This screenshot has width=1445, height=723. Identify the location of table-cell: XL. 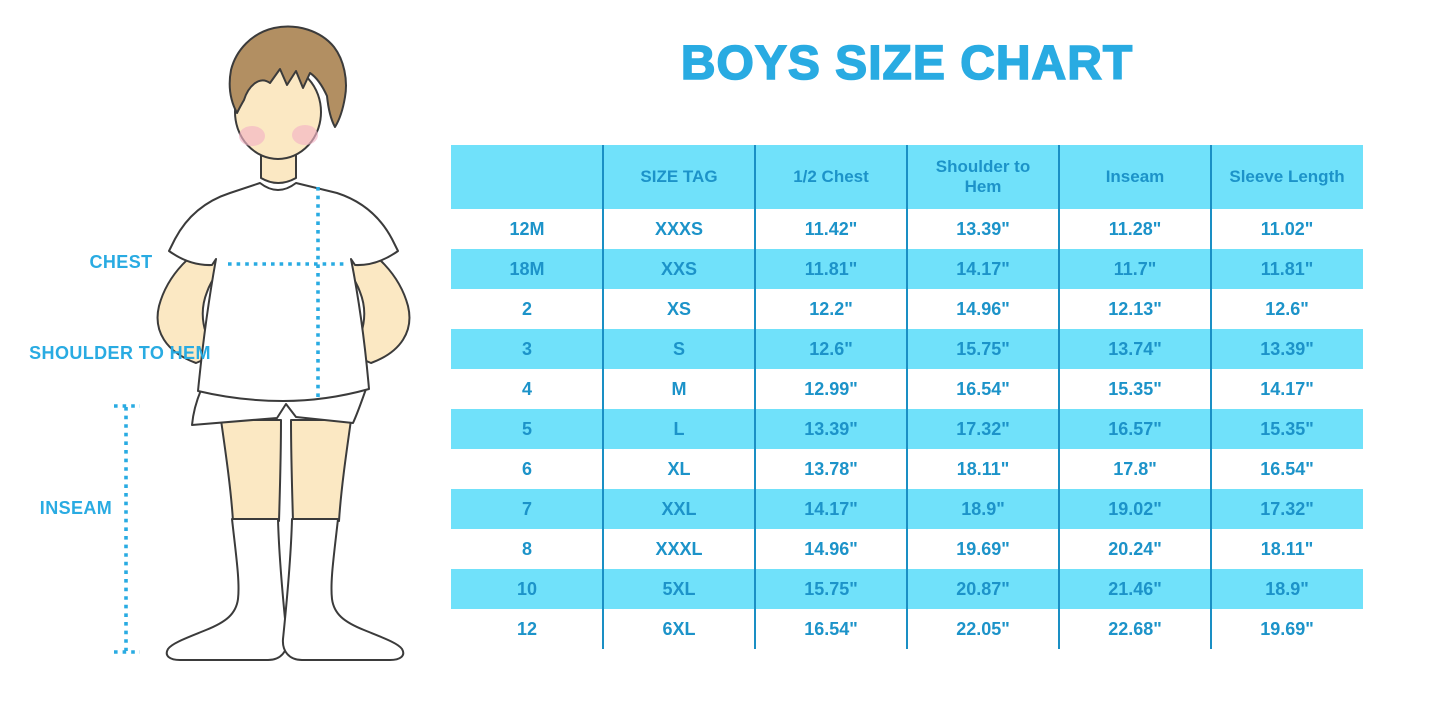
(679, 468).